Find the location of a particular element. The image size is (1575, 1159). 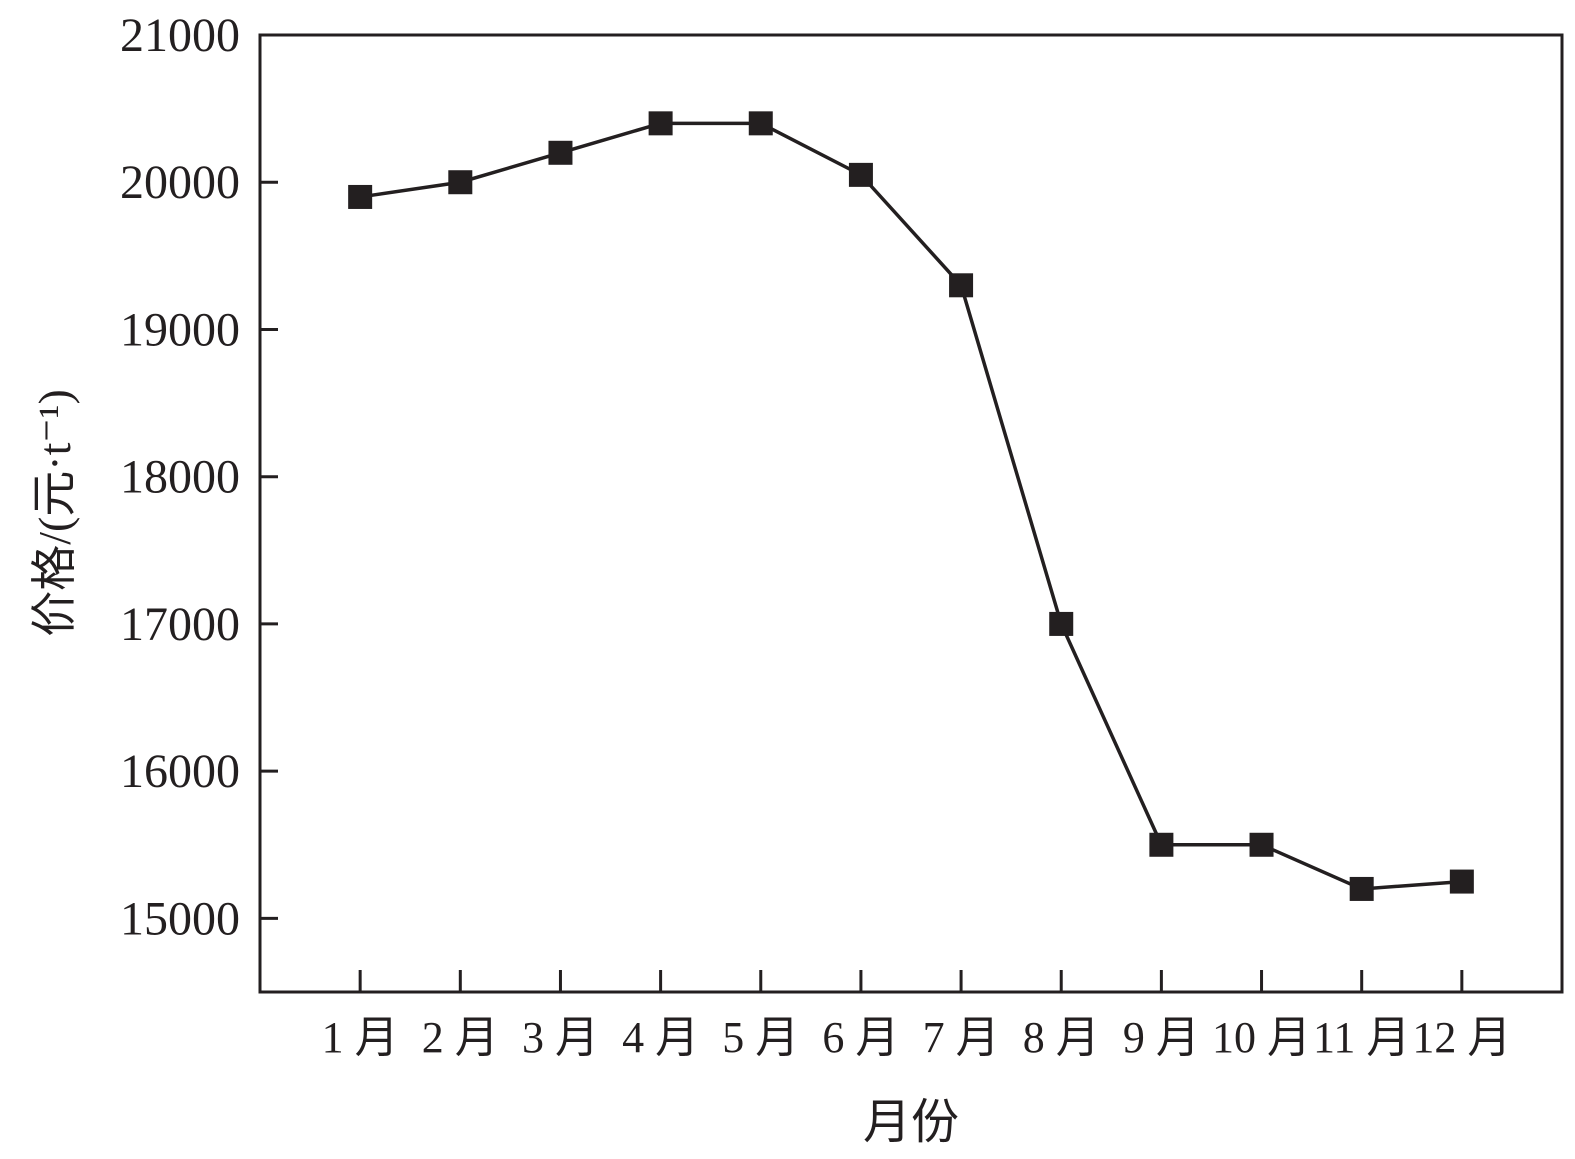

x-tick-label: 11 月 is located at coordinates (1361, 1037).